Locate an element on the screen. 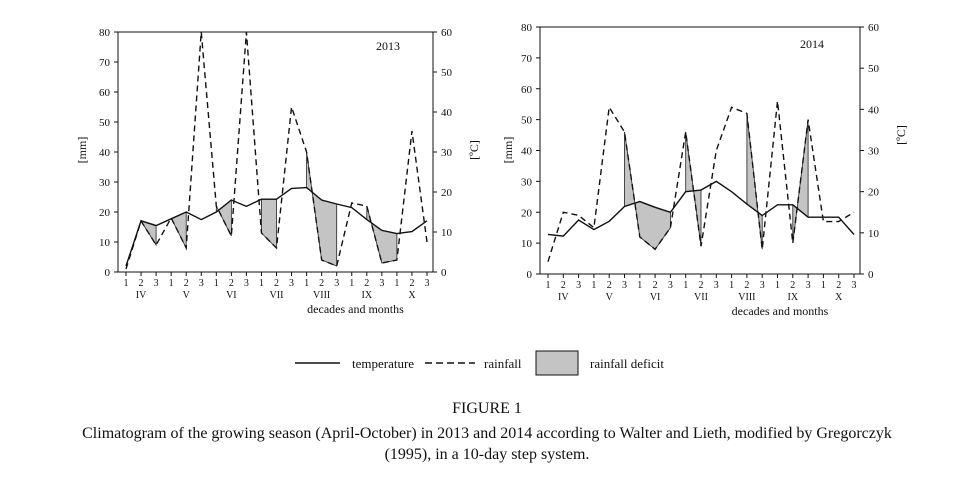 The height and width of the screenshot is (484, 974). chart-year-title: 2014 is located at coordinates (812, 44).